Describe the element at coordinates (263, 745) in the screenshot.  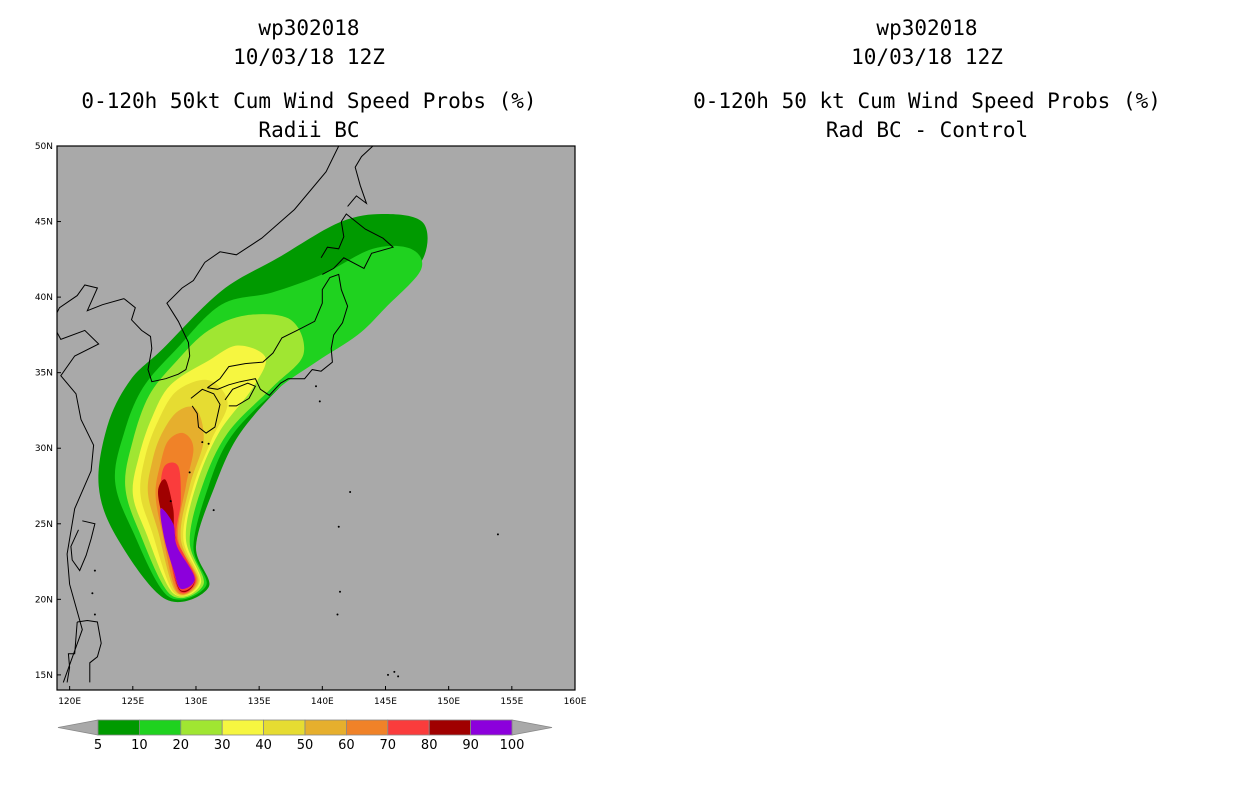
I see `colorbar-label: 40` at that location.